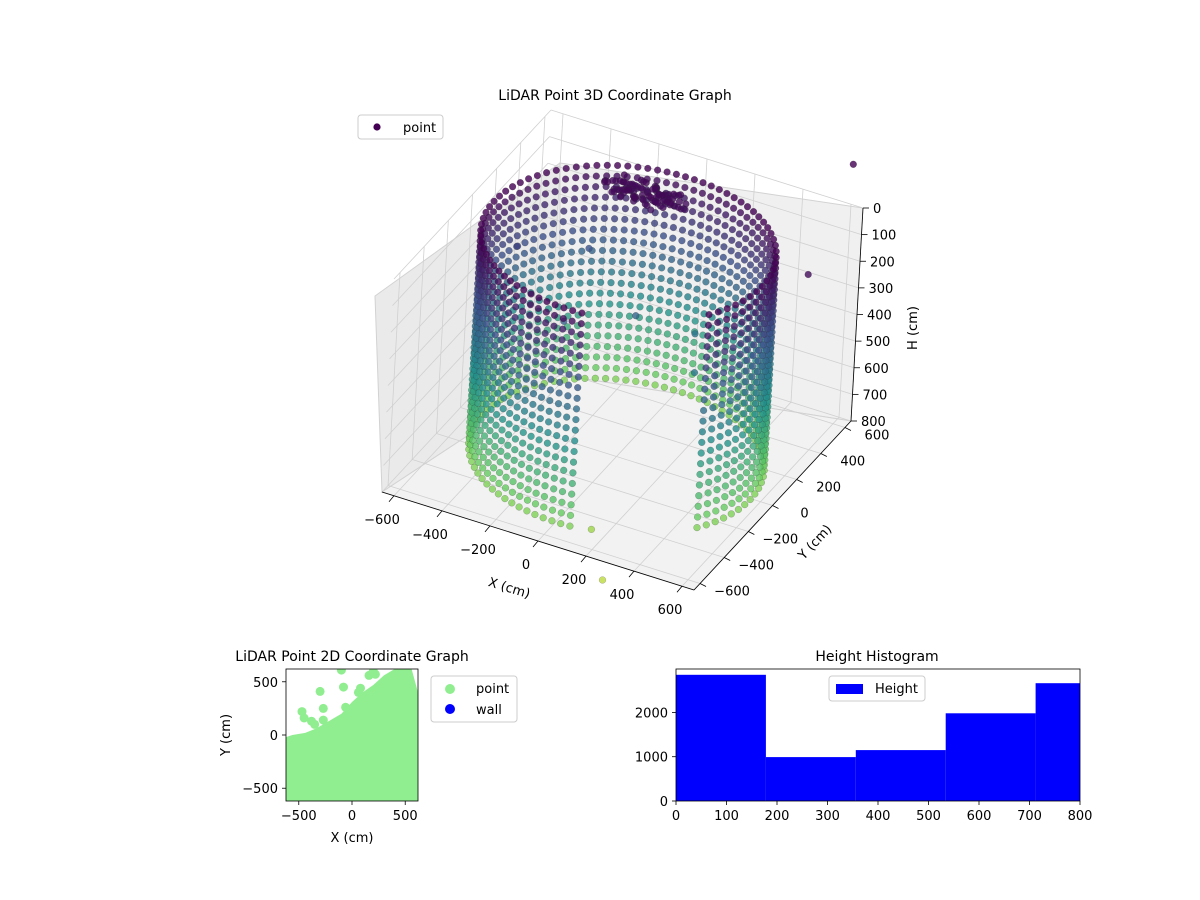 The image size is (1200, 900). Describe the element at coordinates (979, 816) in the screenshot. I see `histogram-x-tick-label: 600` at that location.